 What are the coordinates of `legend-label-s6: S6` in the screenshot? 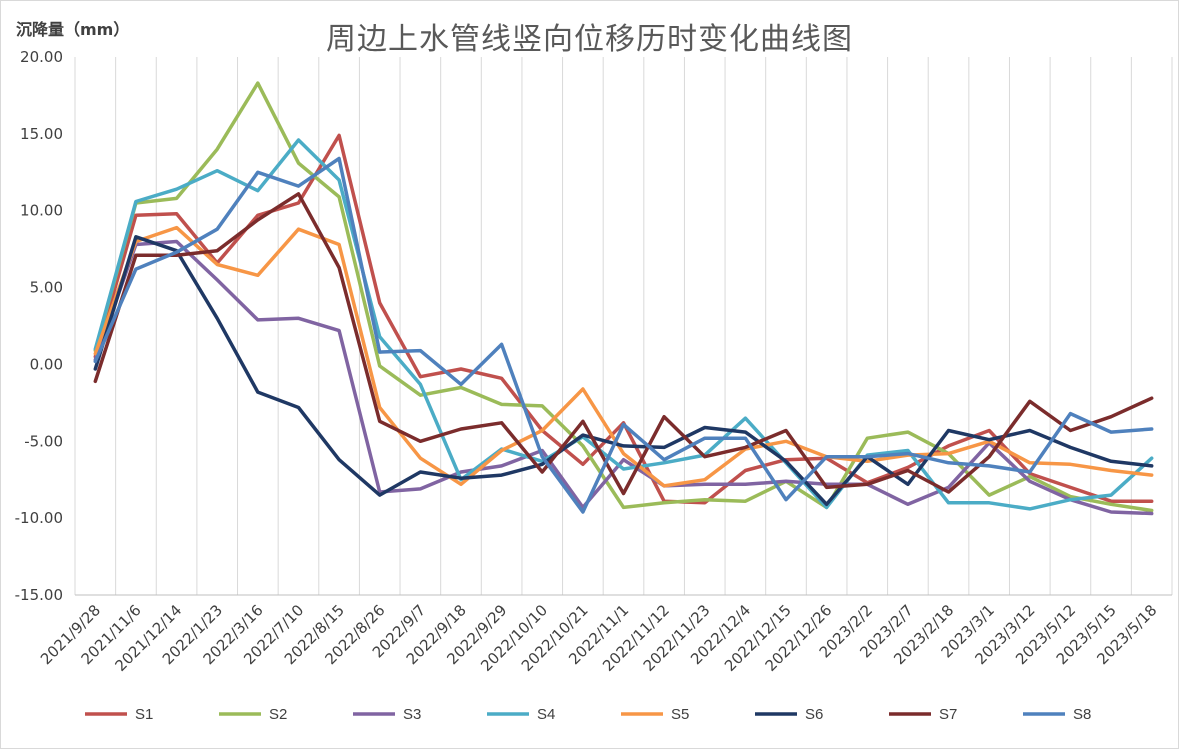 It's located at (814, 714).